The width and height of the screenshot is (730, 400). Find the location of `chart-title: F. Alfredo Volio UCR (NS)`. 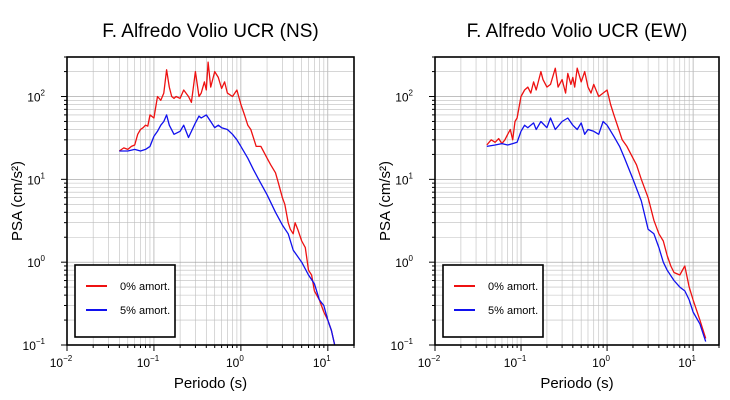

chart-title: F. Alfredo Volio UCR (NS) is located at coordinates (210, 31).